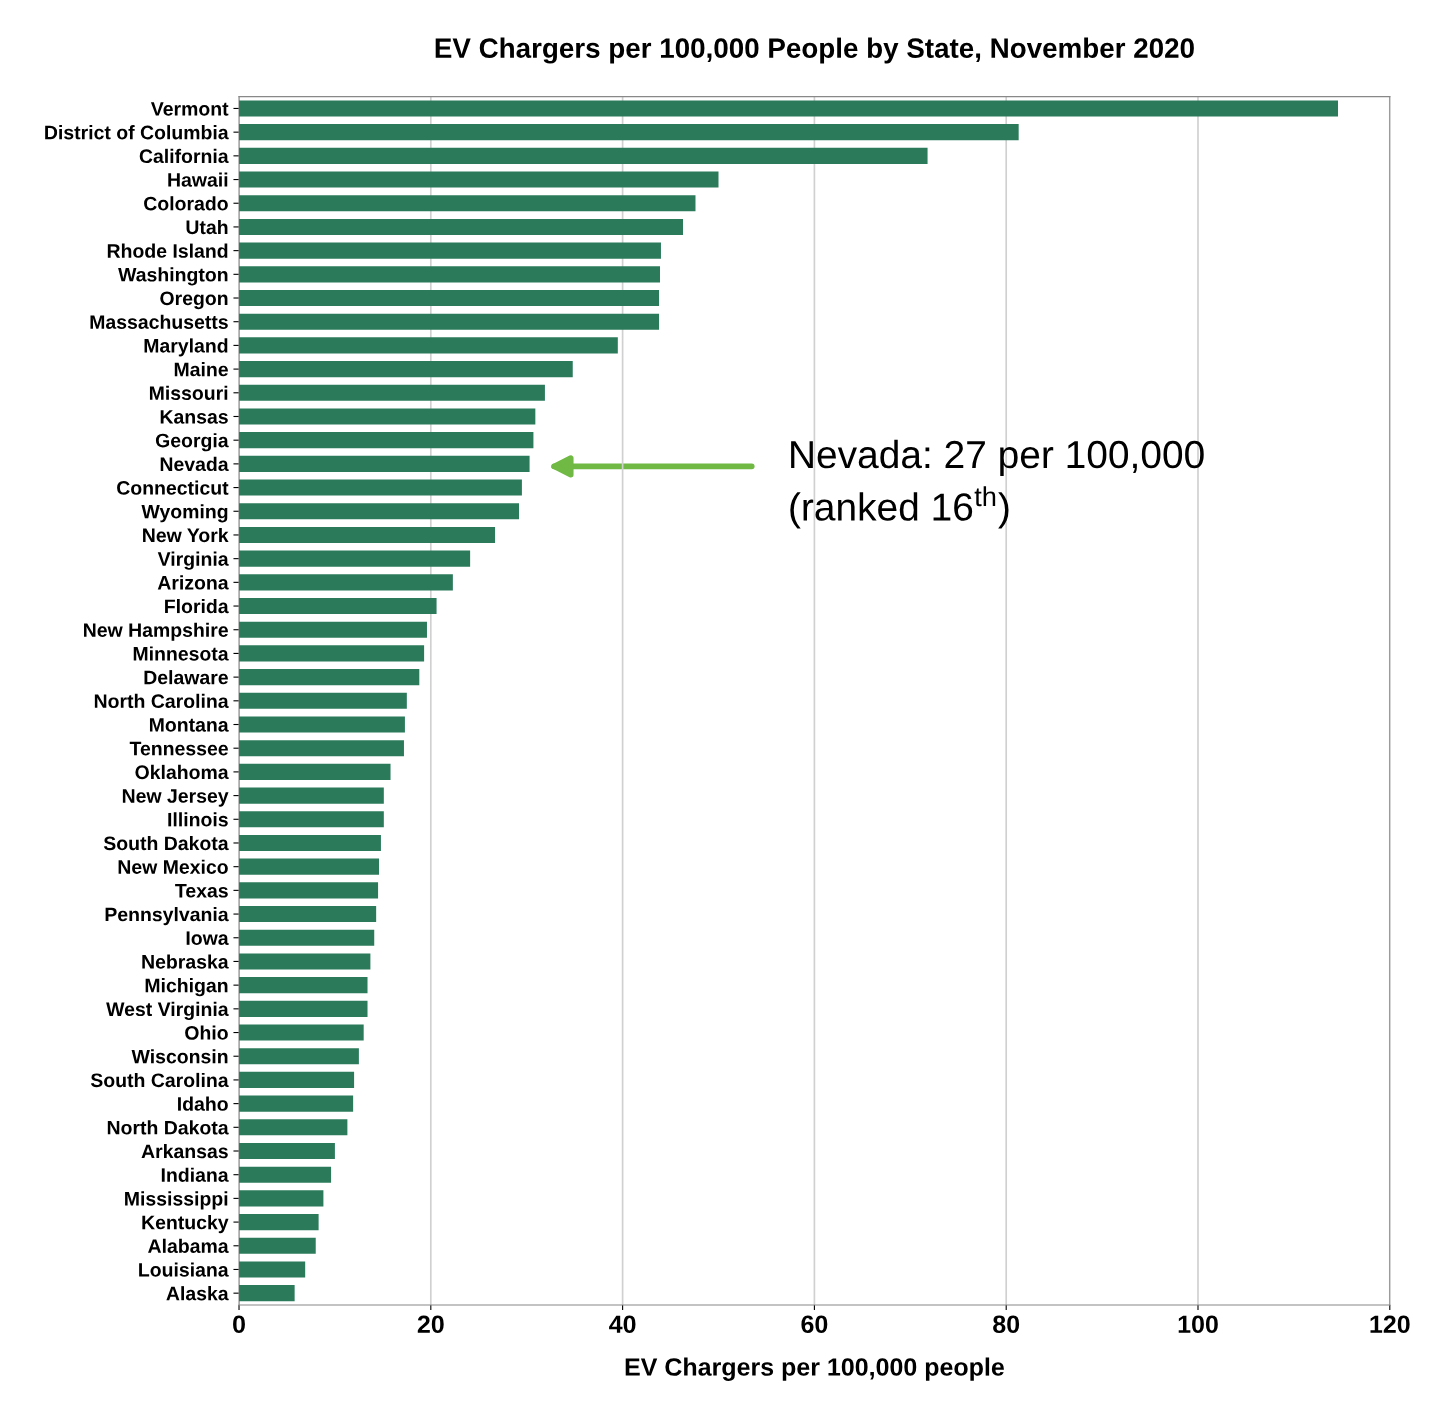 The image size is (1453, 1425). What do you see at coordinates (207, 227) in the screenshot?
I see `y-tick-label: Utah` at bounding box center [207, 227].